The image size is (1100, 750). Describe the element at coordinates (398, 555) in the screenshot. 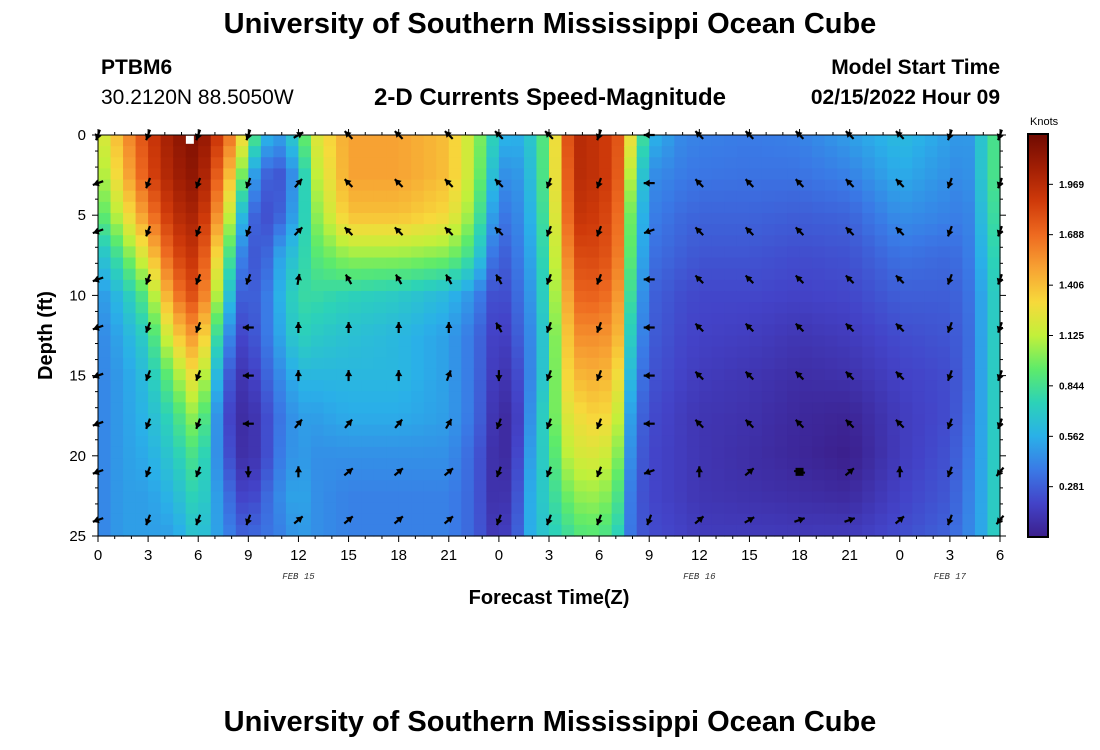

I see `x-tick-label: 18` at that location.